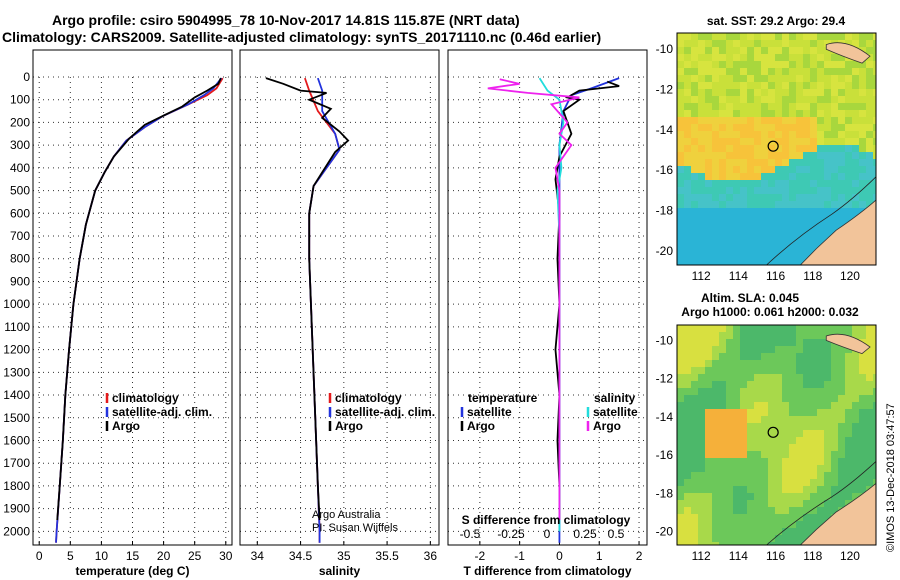 The width and height of the screenshot is (900, 580). What do you see at coordinates (368, 398) in the screenshot?
I see `sal-legend-climatology-label: climatology` at bounding box center [368, 398].